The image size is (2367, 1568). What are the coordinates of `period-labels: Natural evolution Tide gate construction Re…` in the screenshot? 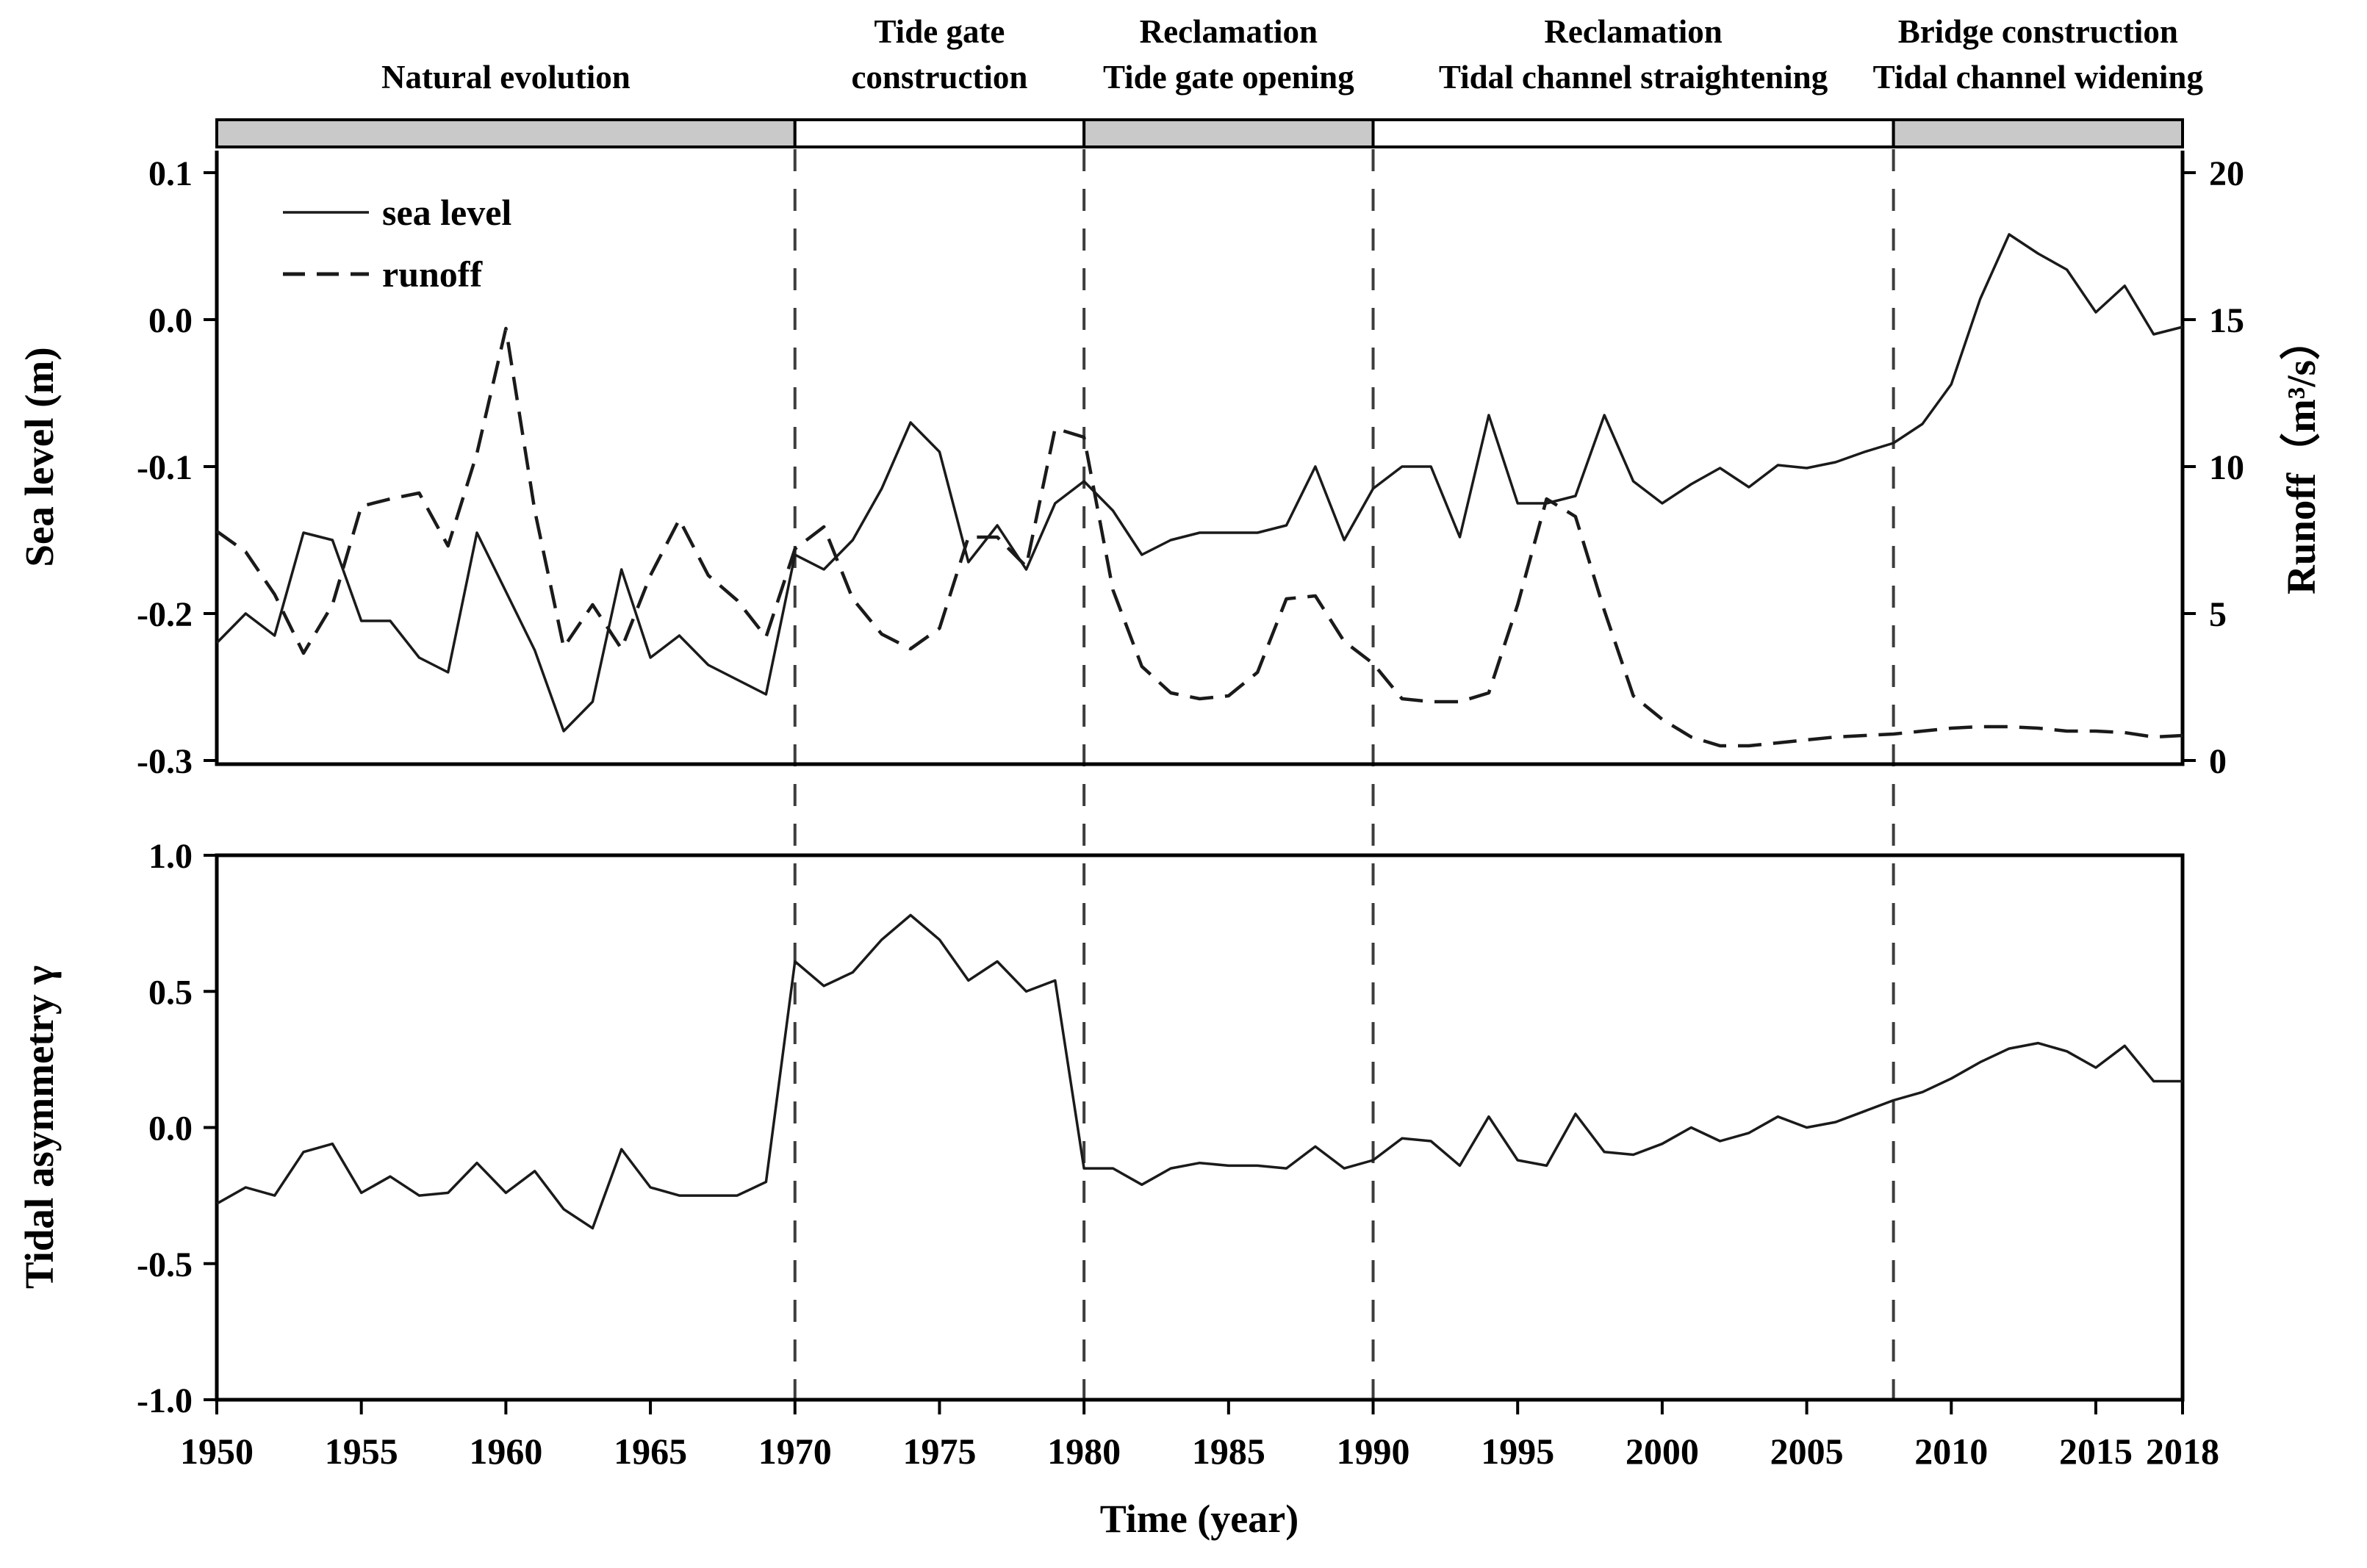 It's located at (1292, 55).